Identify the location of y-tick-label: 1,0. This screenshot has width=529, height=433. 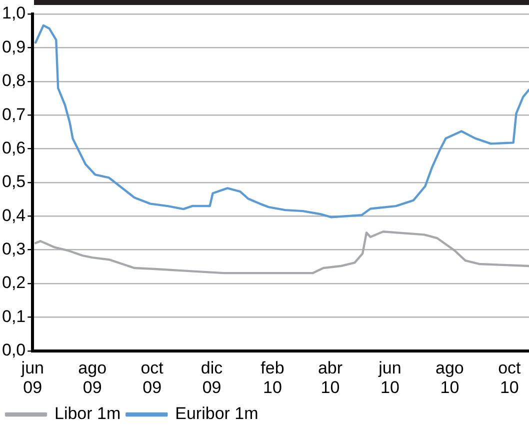
(14, 13).